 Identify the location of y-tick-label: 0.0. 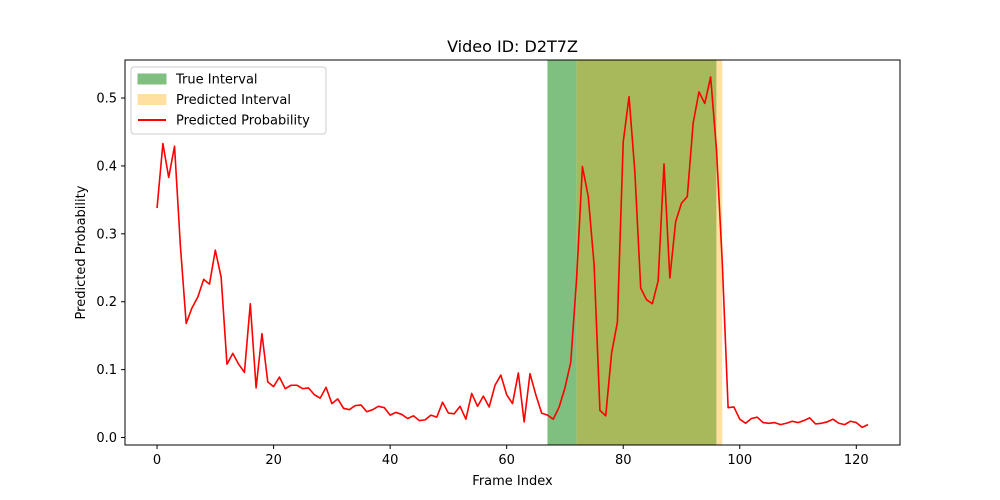
(106, 438).